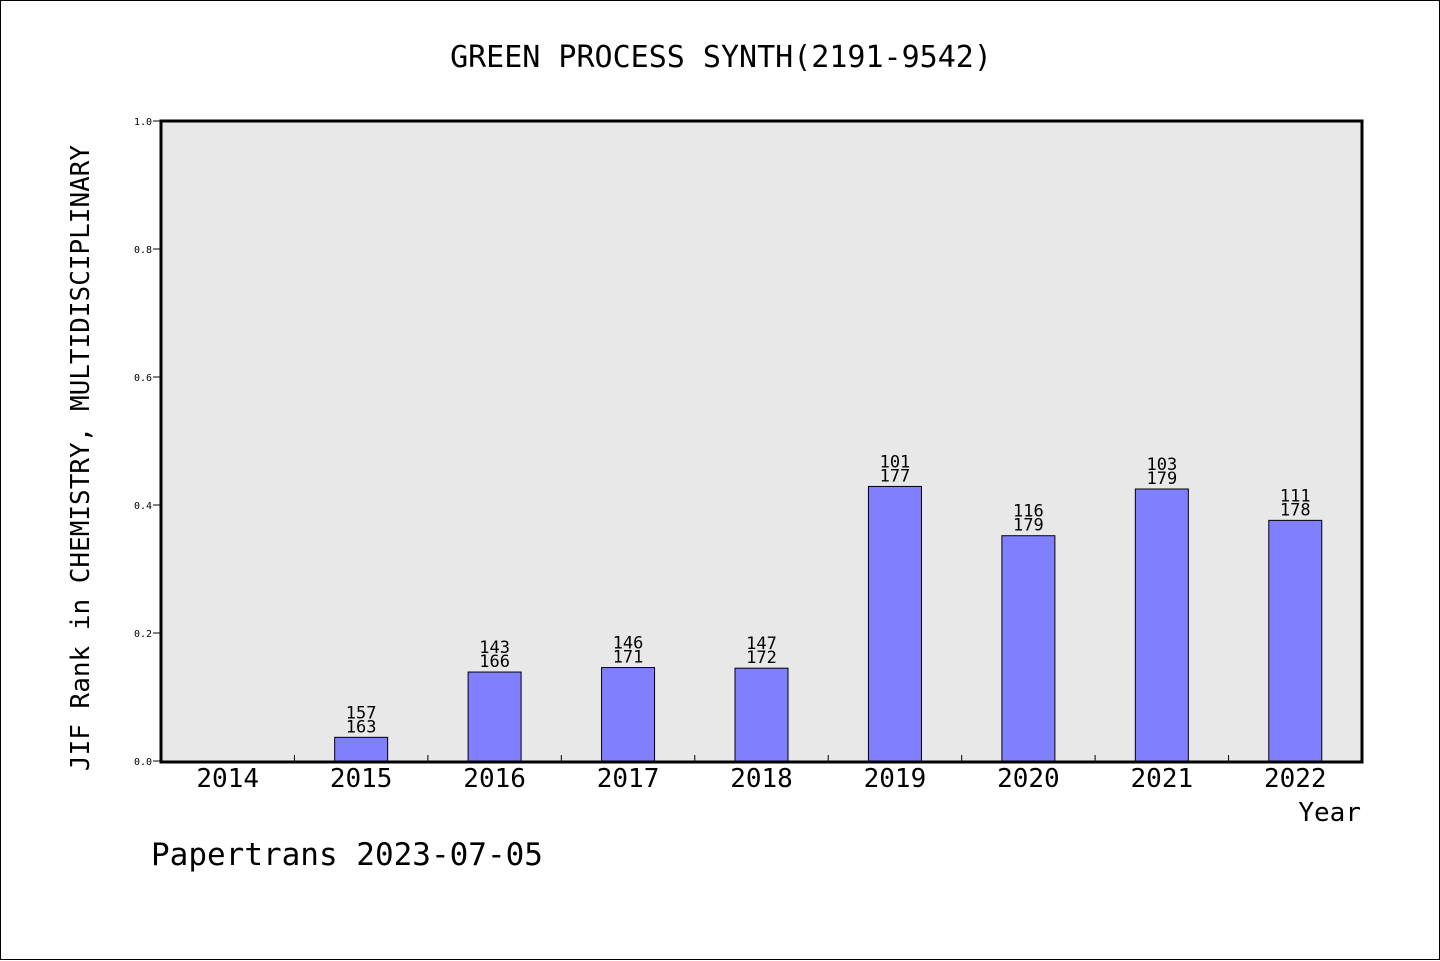 The image size is (1440, 961). Describe the element at coordinates (143, 250) in the screenshot. I see `y-tick-label: 0.8` at that location.